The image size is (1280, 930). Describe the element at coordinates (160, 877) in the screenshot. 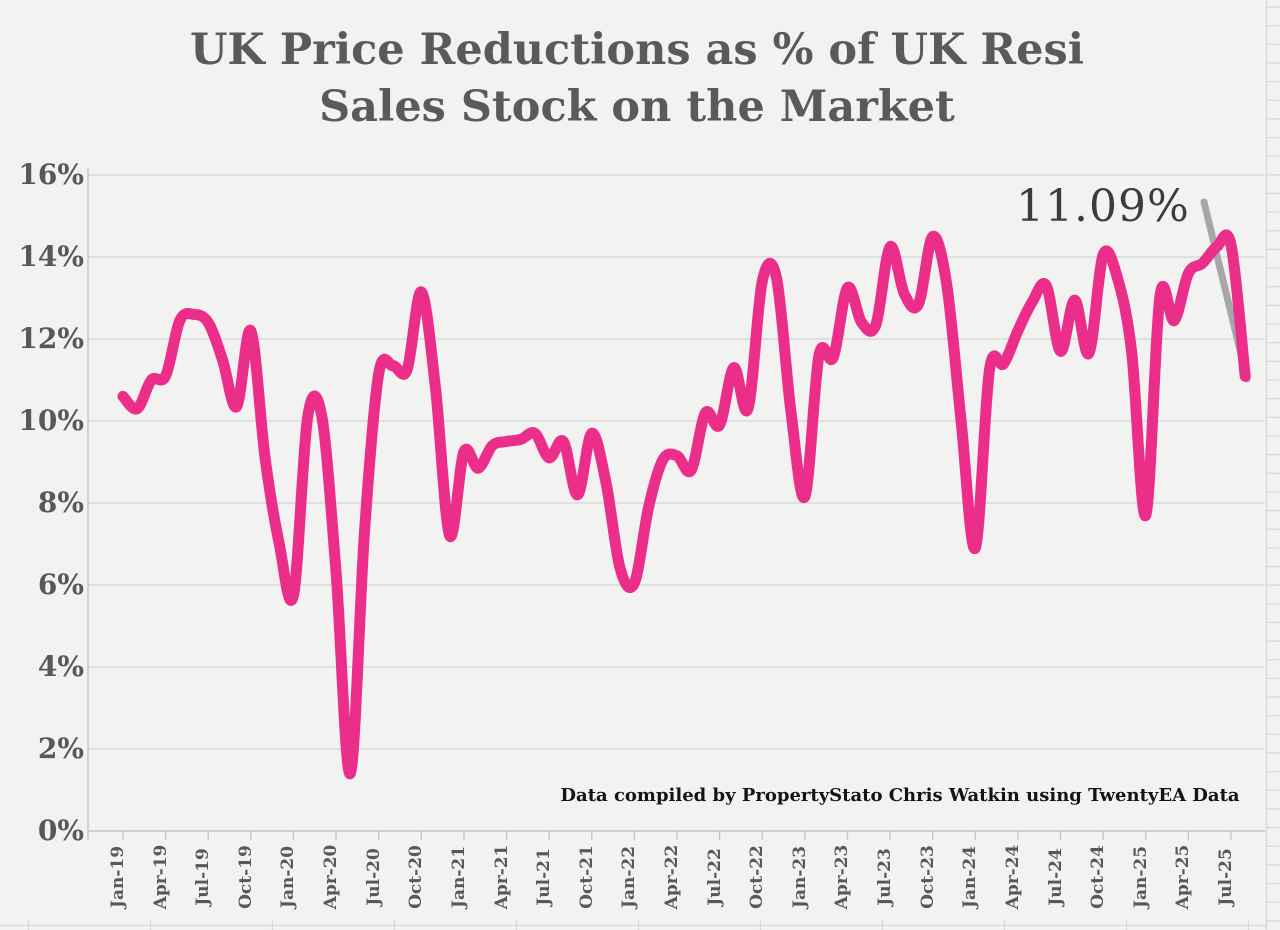

I see `x-axis-label-Apr-19: Apr-19` at that location.